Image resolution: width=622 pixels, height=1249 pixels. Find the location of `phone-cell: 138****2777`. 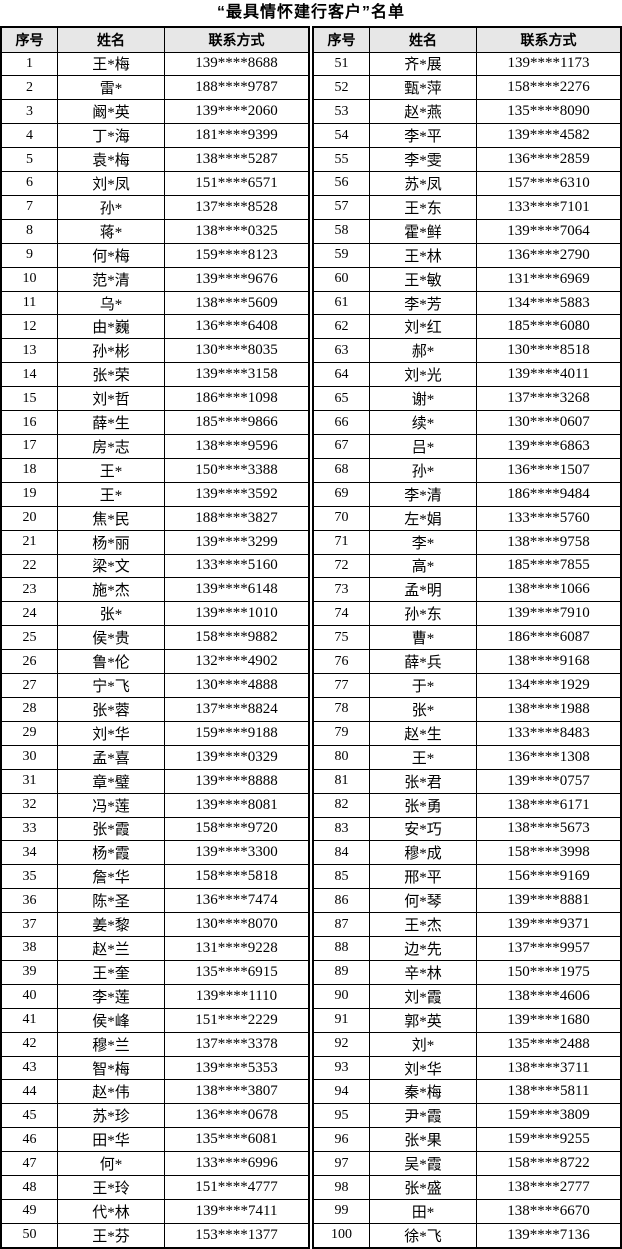

phone-cell: 138****2777 is located at coordinates (549, 1187).